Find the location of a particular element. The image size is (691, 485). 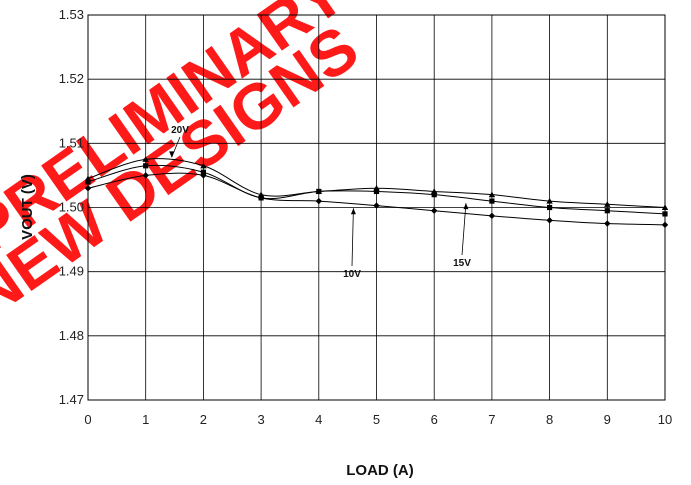

x-tick-label: 6 is located at coordinates (434, 419).